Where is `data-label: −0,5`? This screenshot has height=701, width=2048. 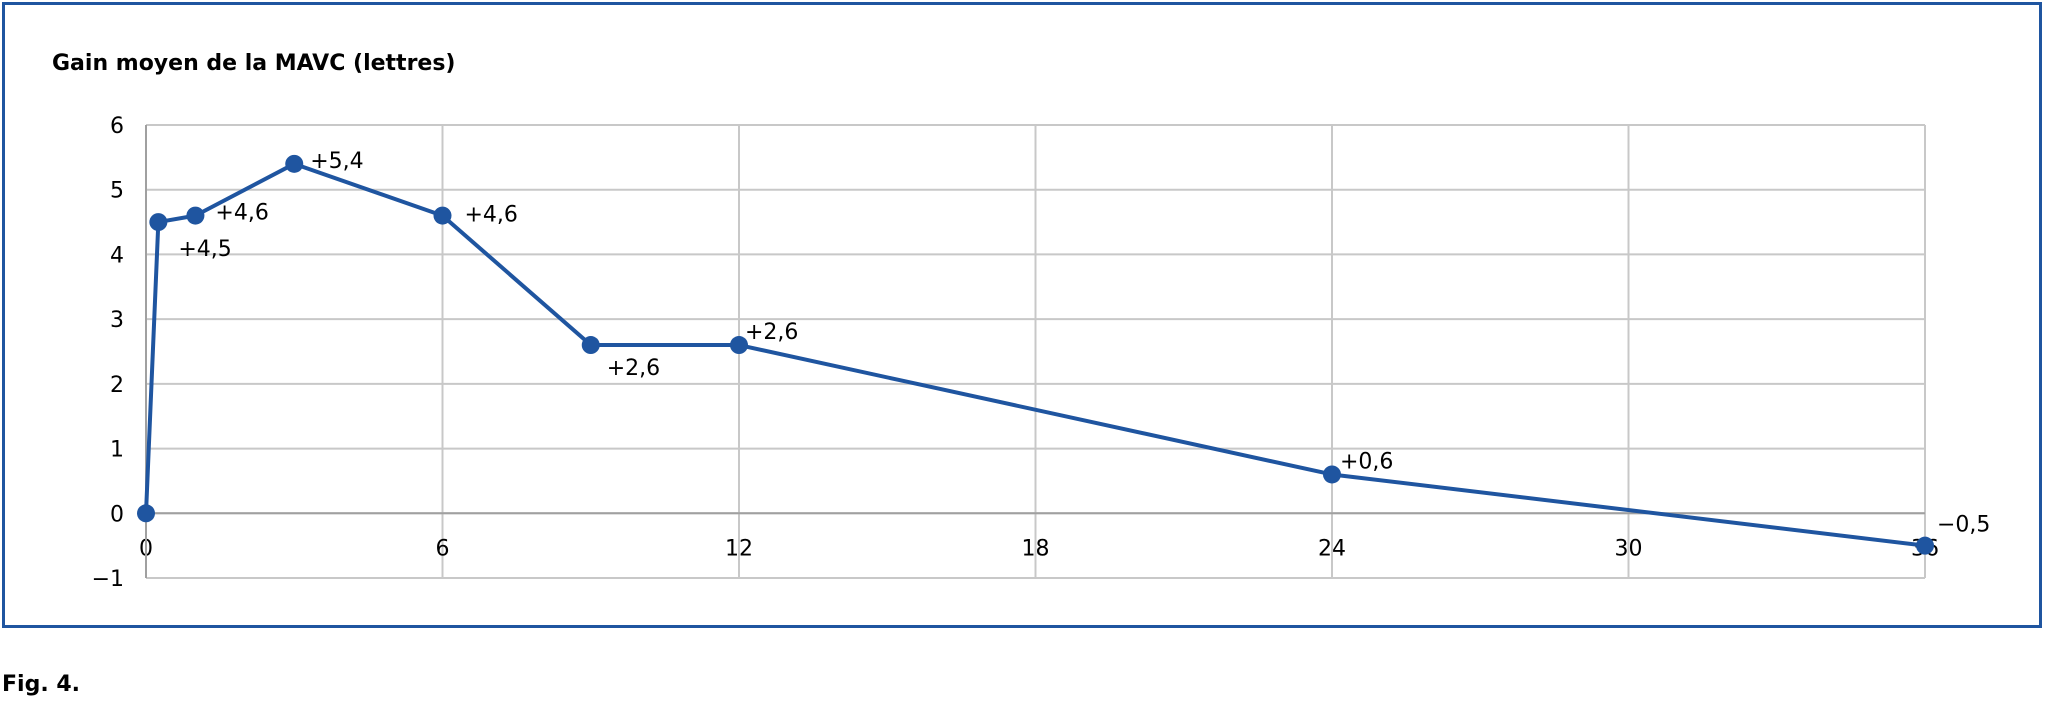
data-label: −0,5 is located at coordinates (1963, 525).